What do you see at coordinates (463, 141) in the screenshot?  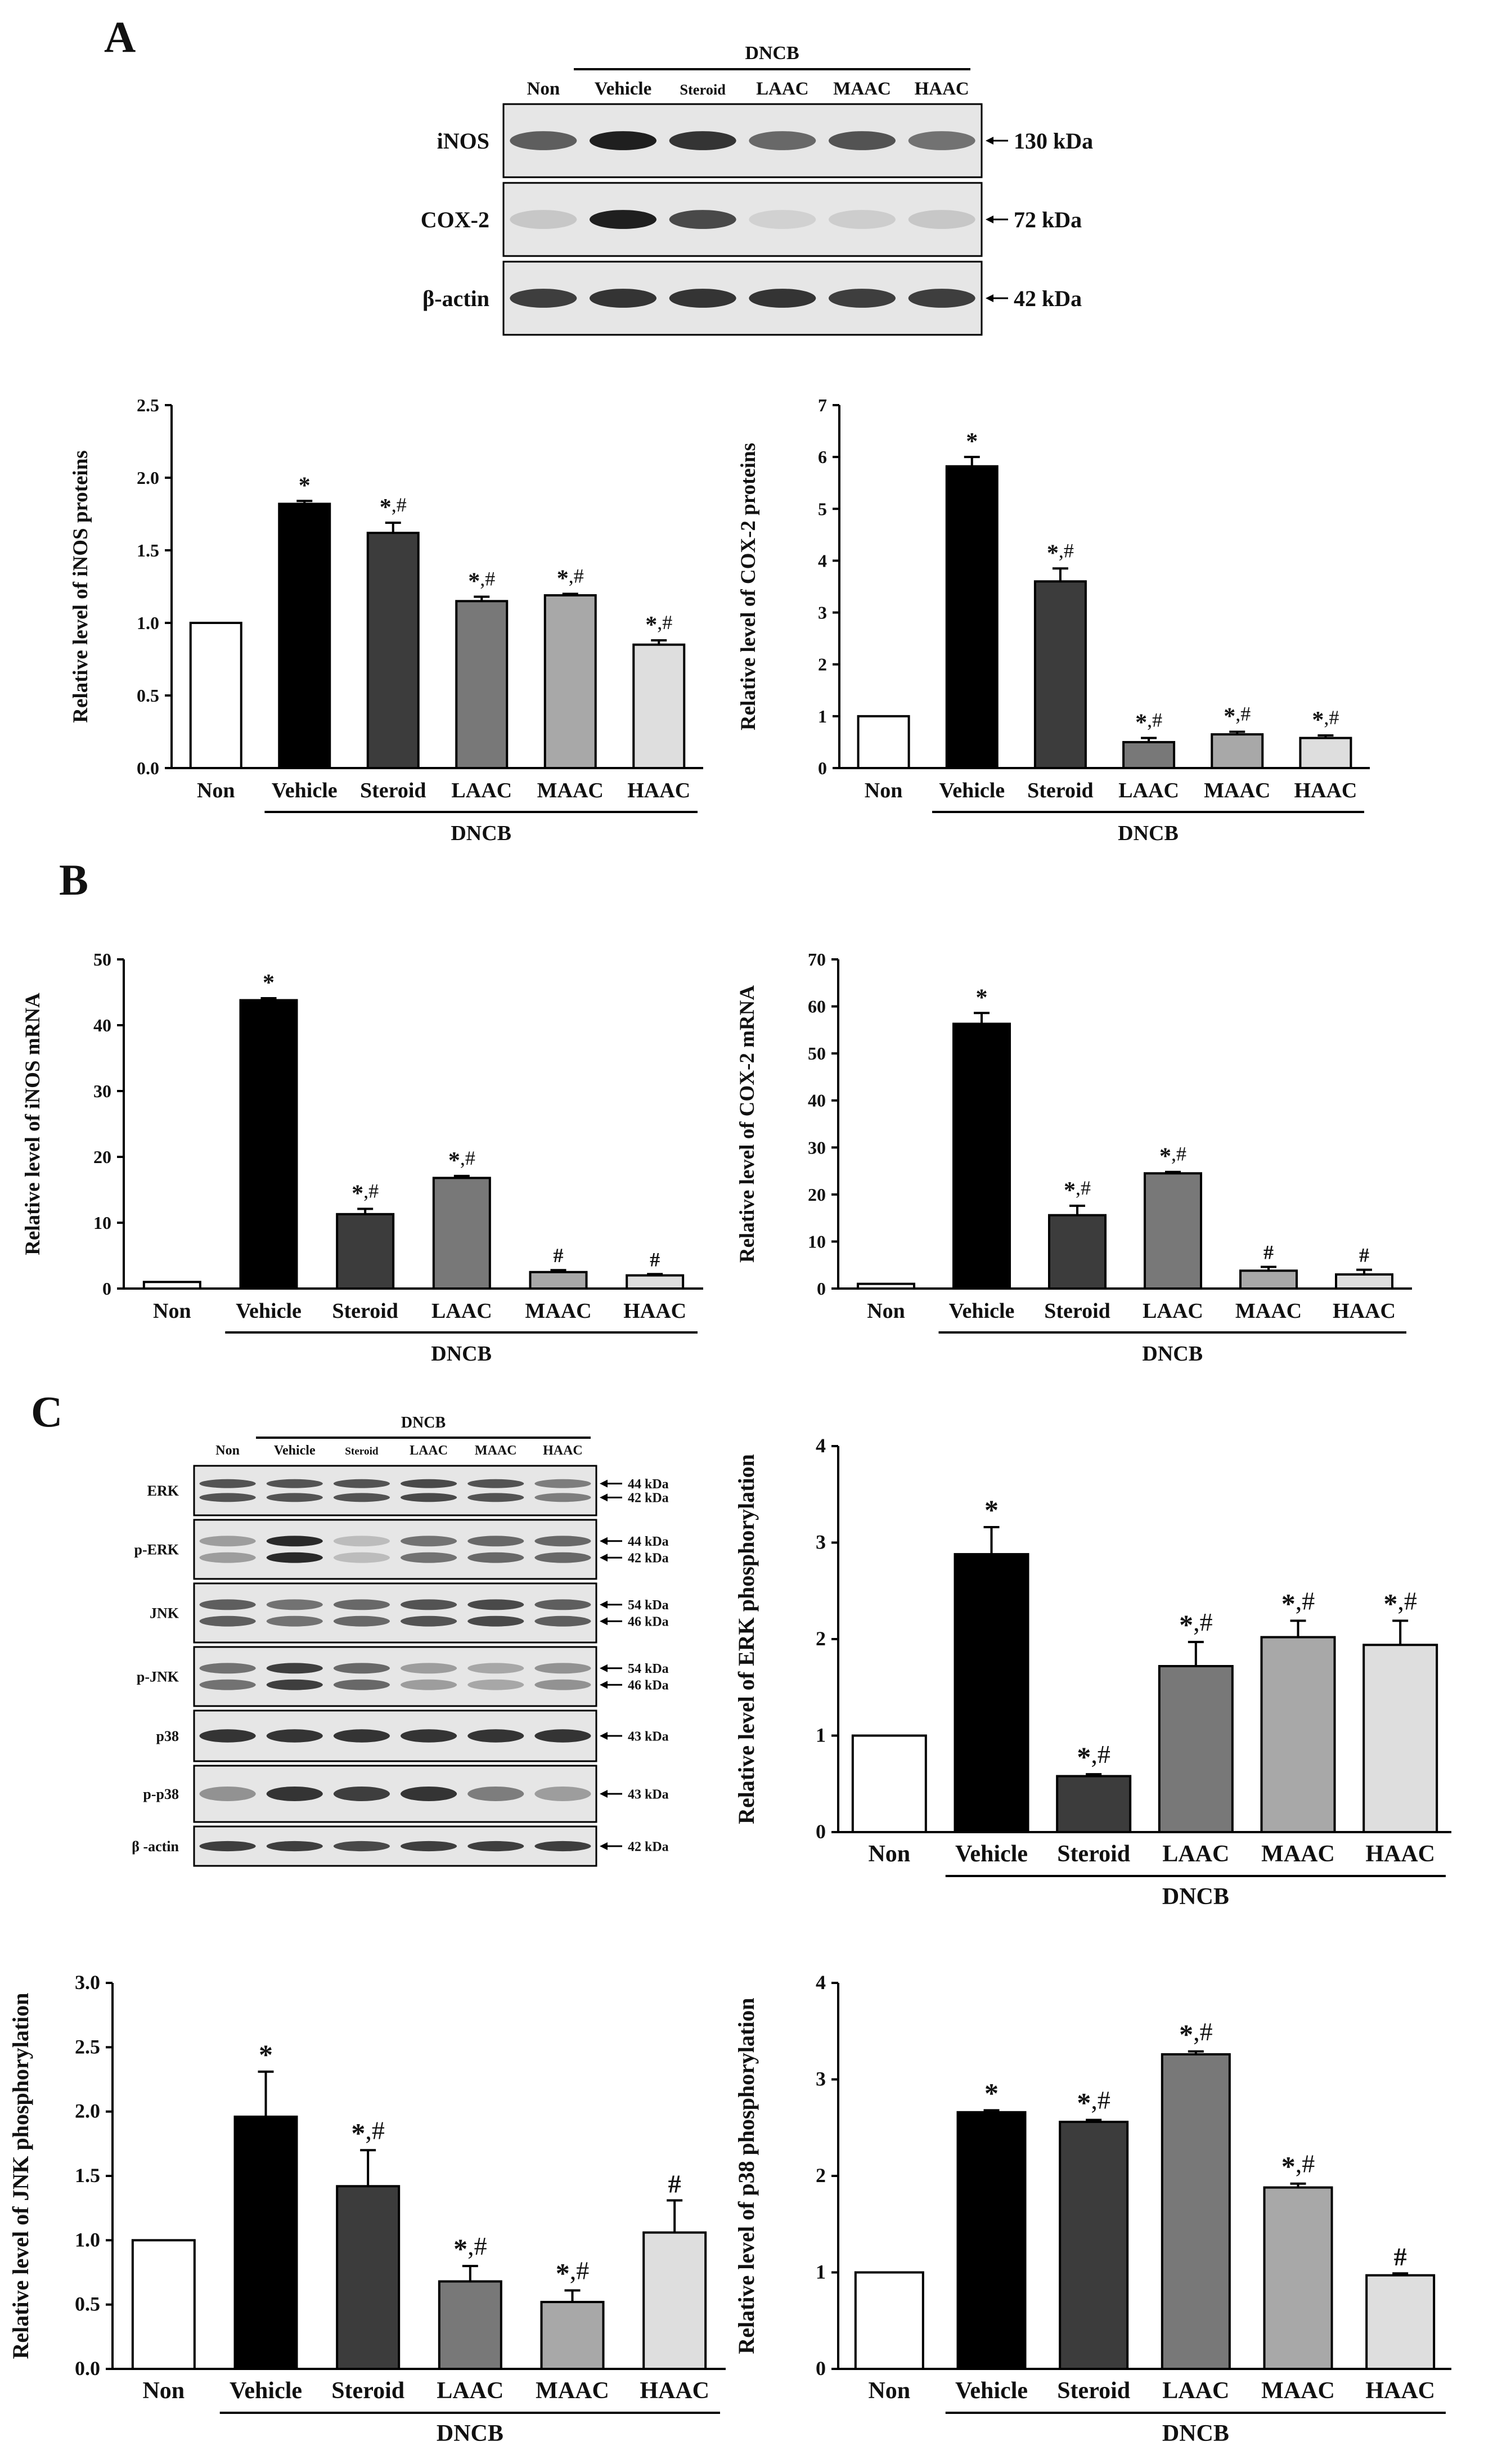 I see `blot-row-label: iNOS` at bounding box center [463, 141].